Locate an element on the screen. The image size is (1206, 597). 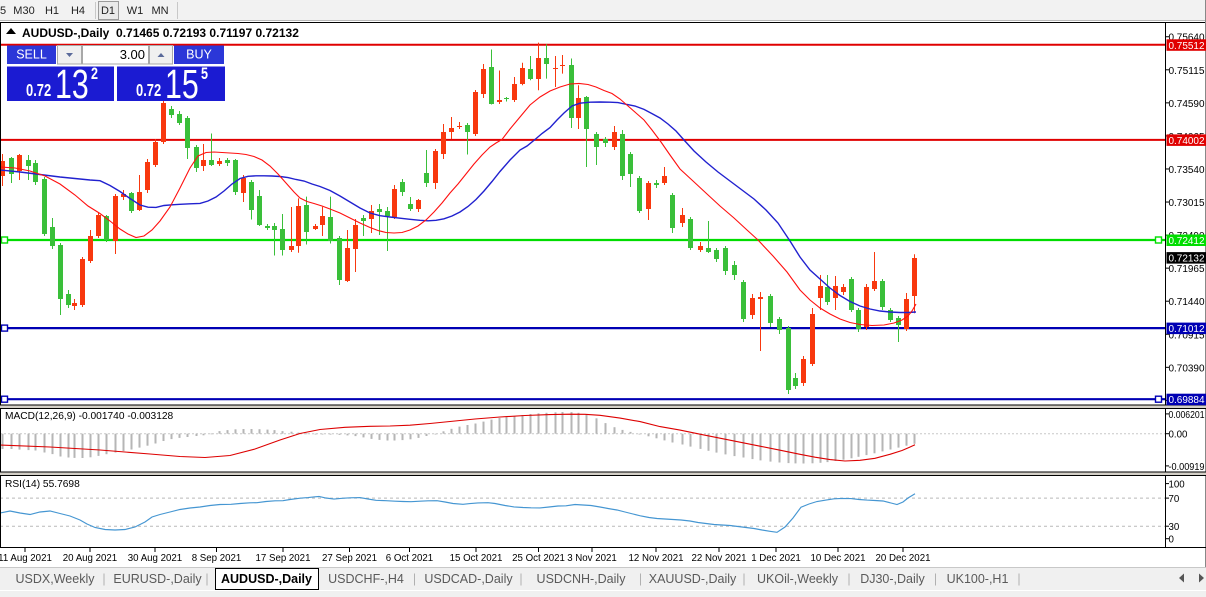
svg-text: 0.73015 is located at coordinates (1187, 203).